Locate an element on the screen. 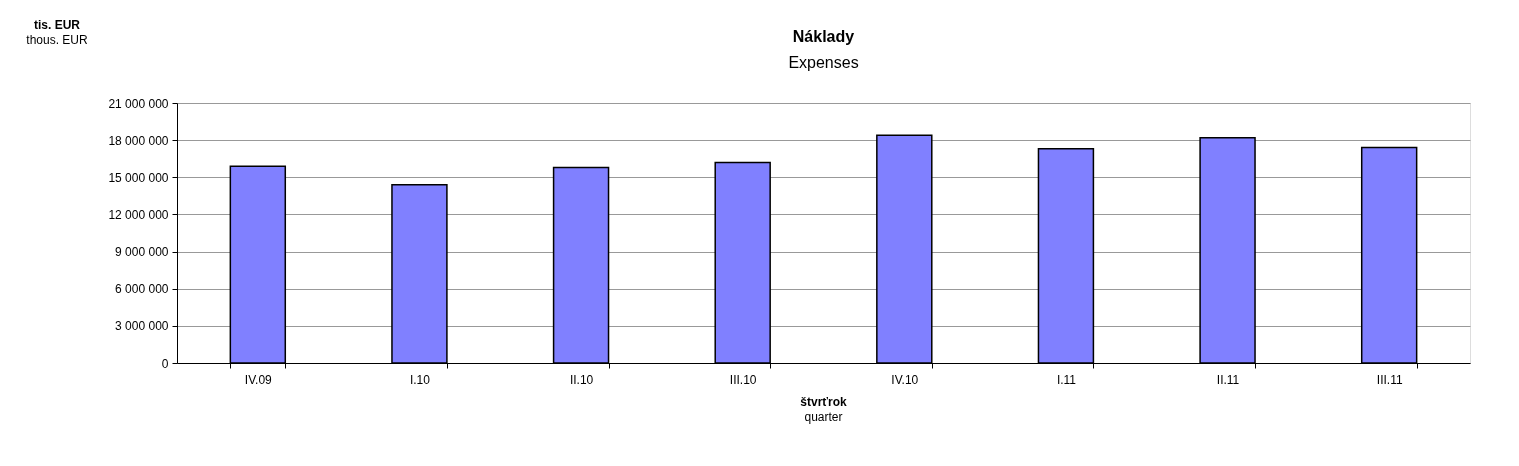  x-tick-label: III.11 is located at coordinates (1389, 379).